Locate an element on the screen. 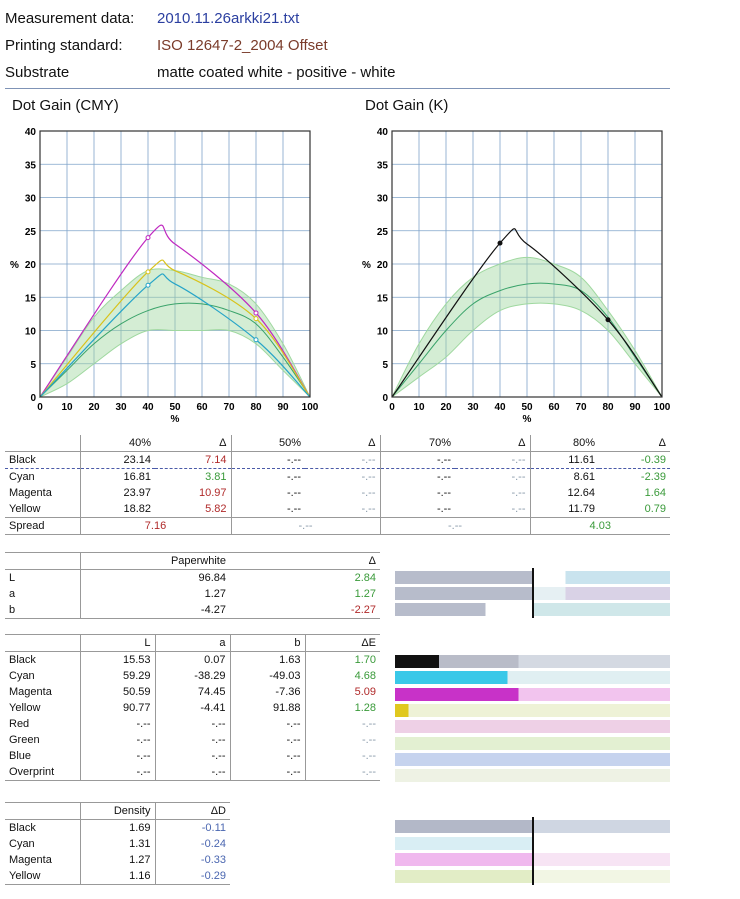 The image size is (740, 899). lab-green-bar is located at coordinates (532, 743).